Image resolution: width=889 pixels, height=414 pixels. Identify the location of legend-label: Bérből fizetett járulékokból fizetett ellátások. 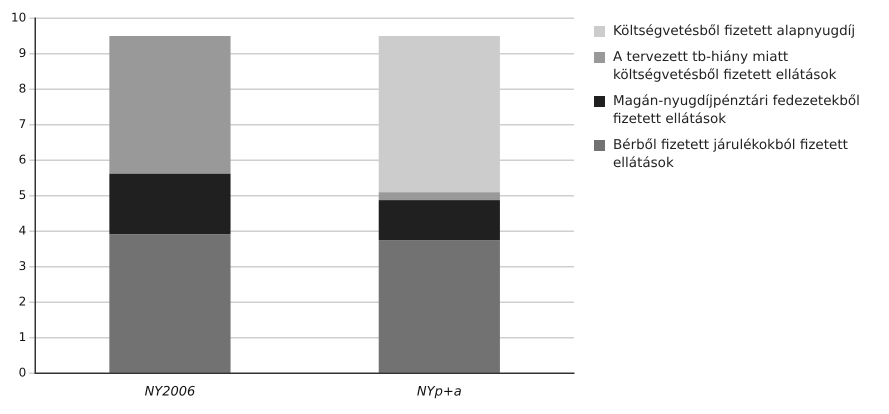
(731, 154).